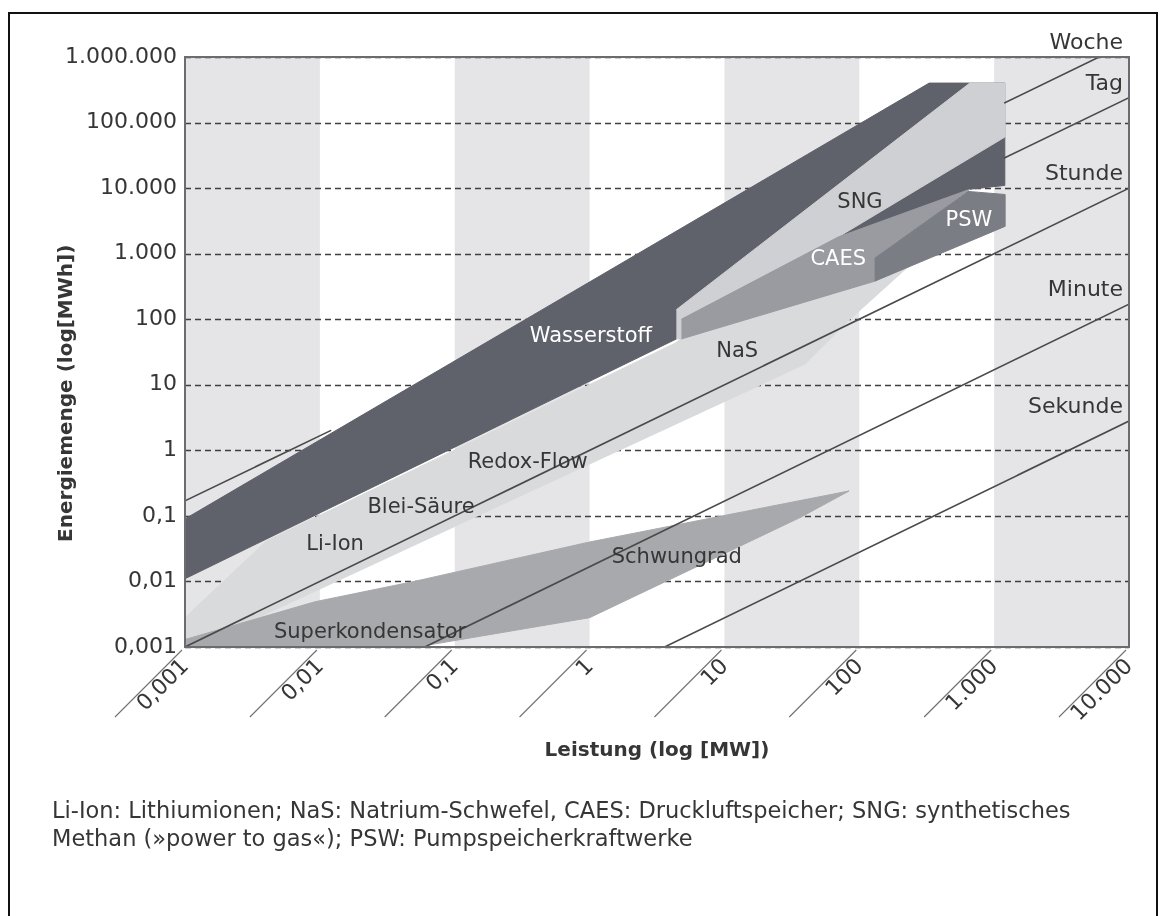 The image size is (1166, 916). What do you see at coordinates (335, 543) in the screenshot?
I see `annotation: Li-Ion` at bounding box center [335, 543].